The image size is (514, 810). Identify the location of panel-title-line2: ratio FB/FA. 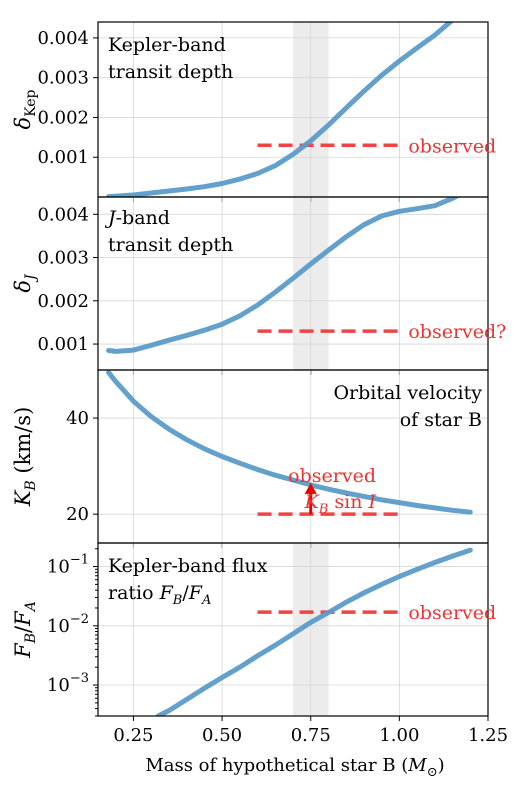
(159, 595).